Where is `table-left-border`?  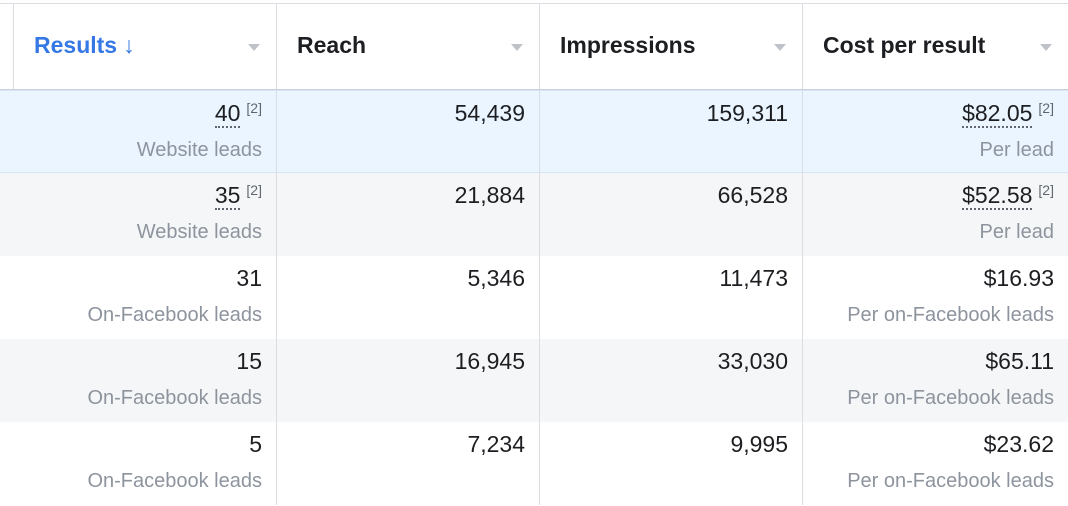
table-left-border is located at coordinates (13, 46).